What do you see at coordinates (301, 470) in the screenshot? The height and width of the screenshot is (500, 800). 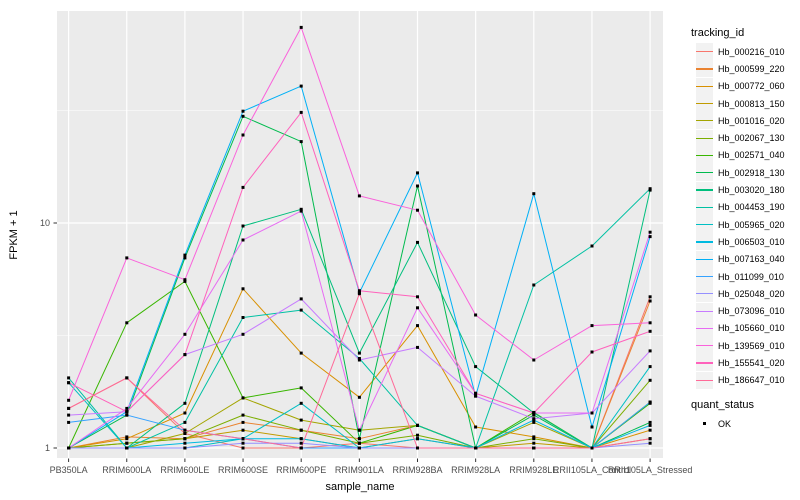 I see `x-tick-label: RRIM600PE` at bounding box center [301, 470].